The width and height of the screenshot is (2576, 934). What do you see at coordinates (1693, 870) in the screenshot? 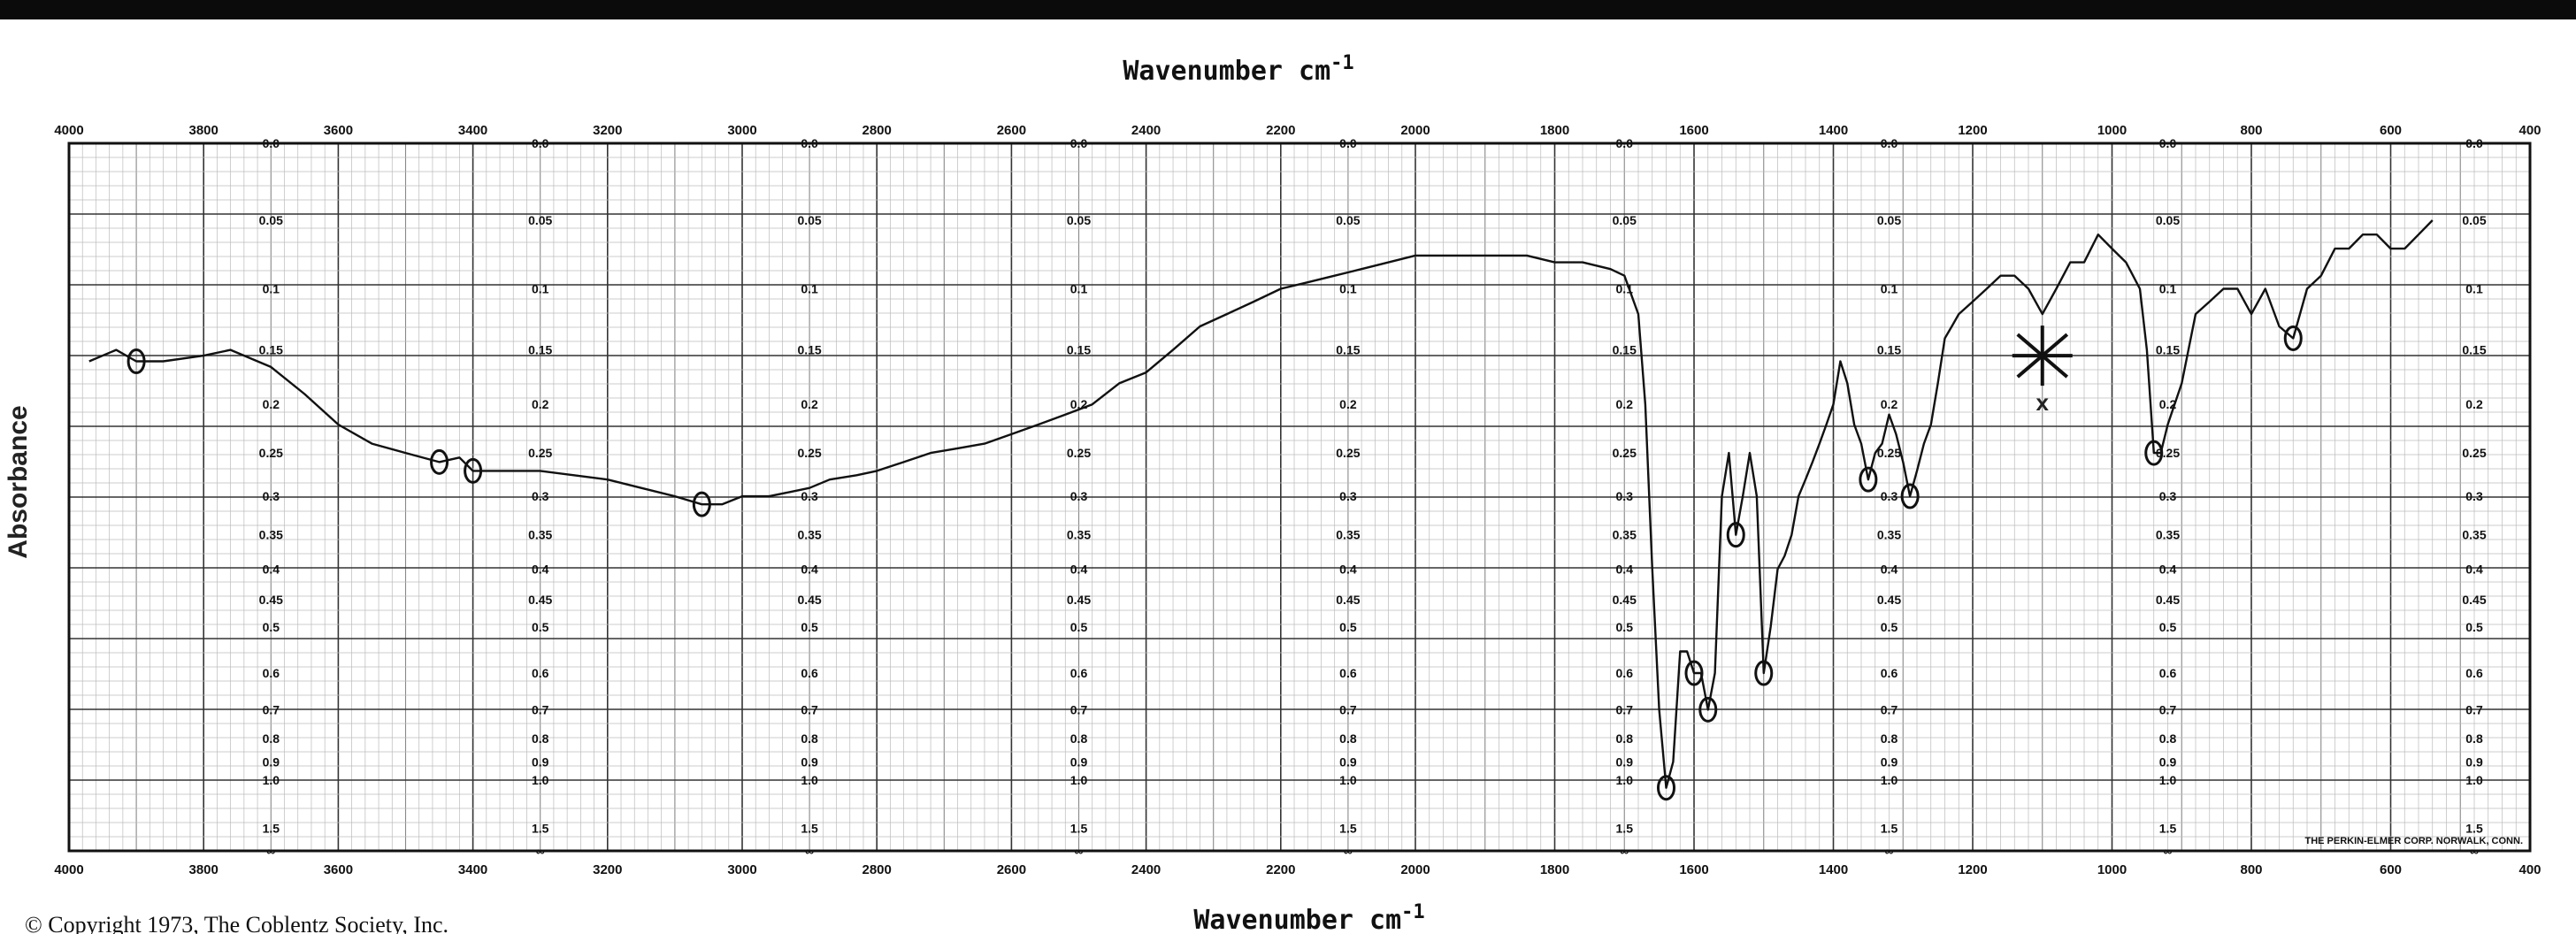
I see `x-tick-label-bottom: 1600` at bounding box center [1693, 870].